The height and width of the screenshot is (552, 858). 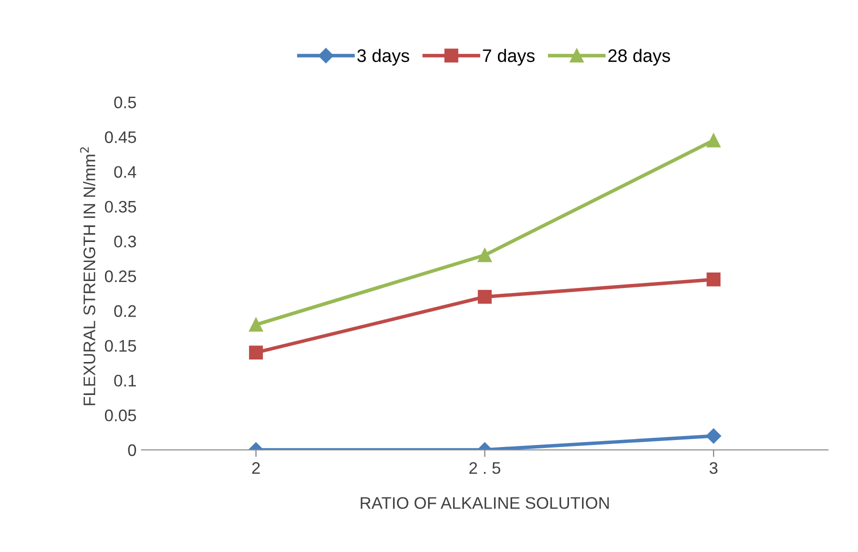 What do you see at coordinates (125, 242) in the screenshot?
I see `y-tick-label: 0.3` at bounding box center [125, 242].